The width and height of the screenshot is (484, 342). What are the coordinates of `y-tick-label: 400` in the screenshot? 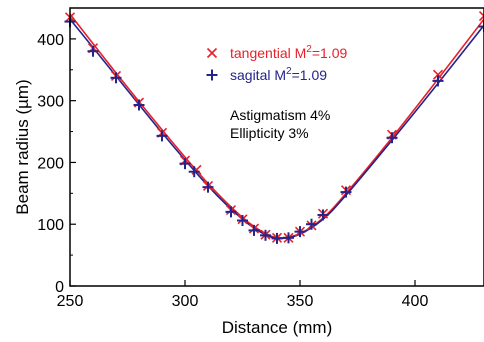 It's located at (50, 40).